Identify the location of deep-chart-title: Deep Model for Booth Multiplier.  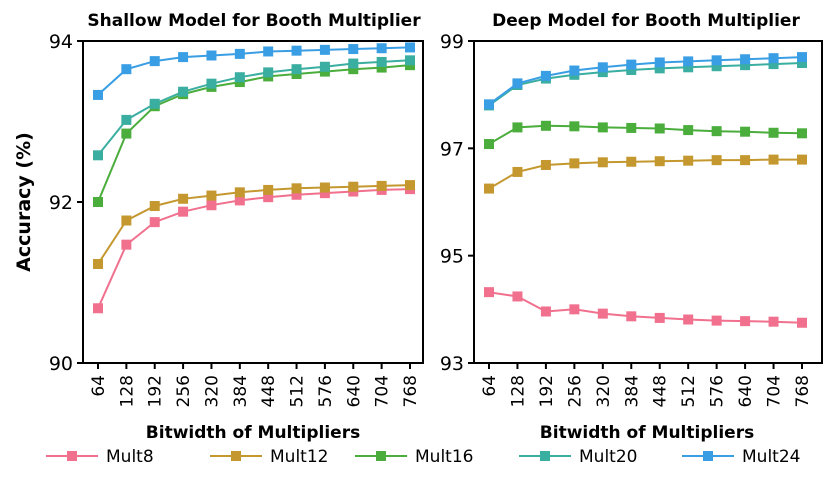
(646, 21).